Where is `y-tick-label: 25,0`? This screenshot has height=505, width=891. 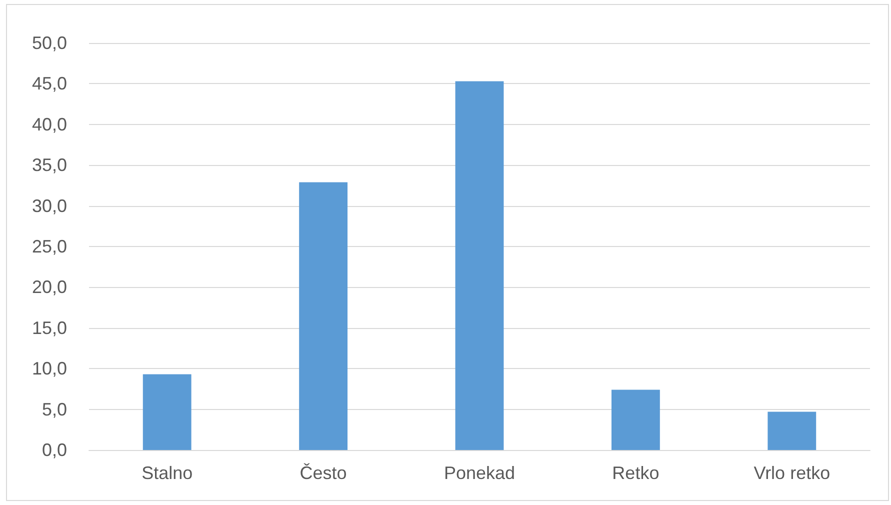 y-tick-label: 25,0 is located at coordinates (49, 246).